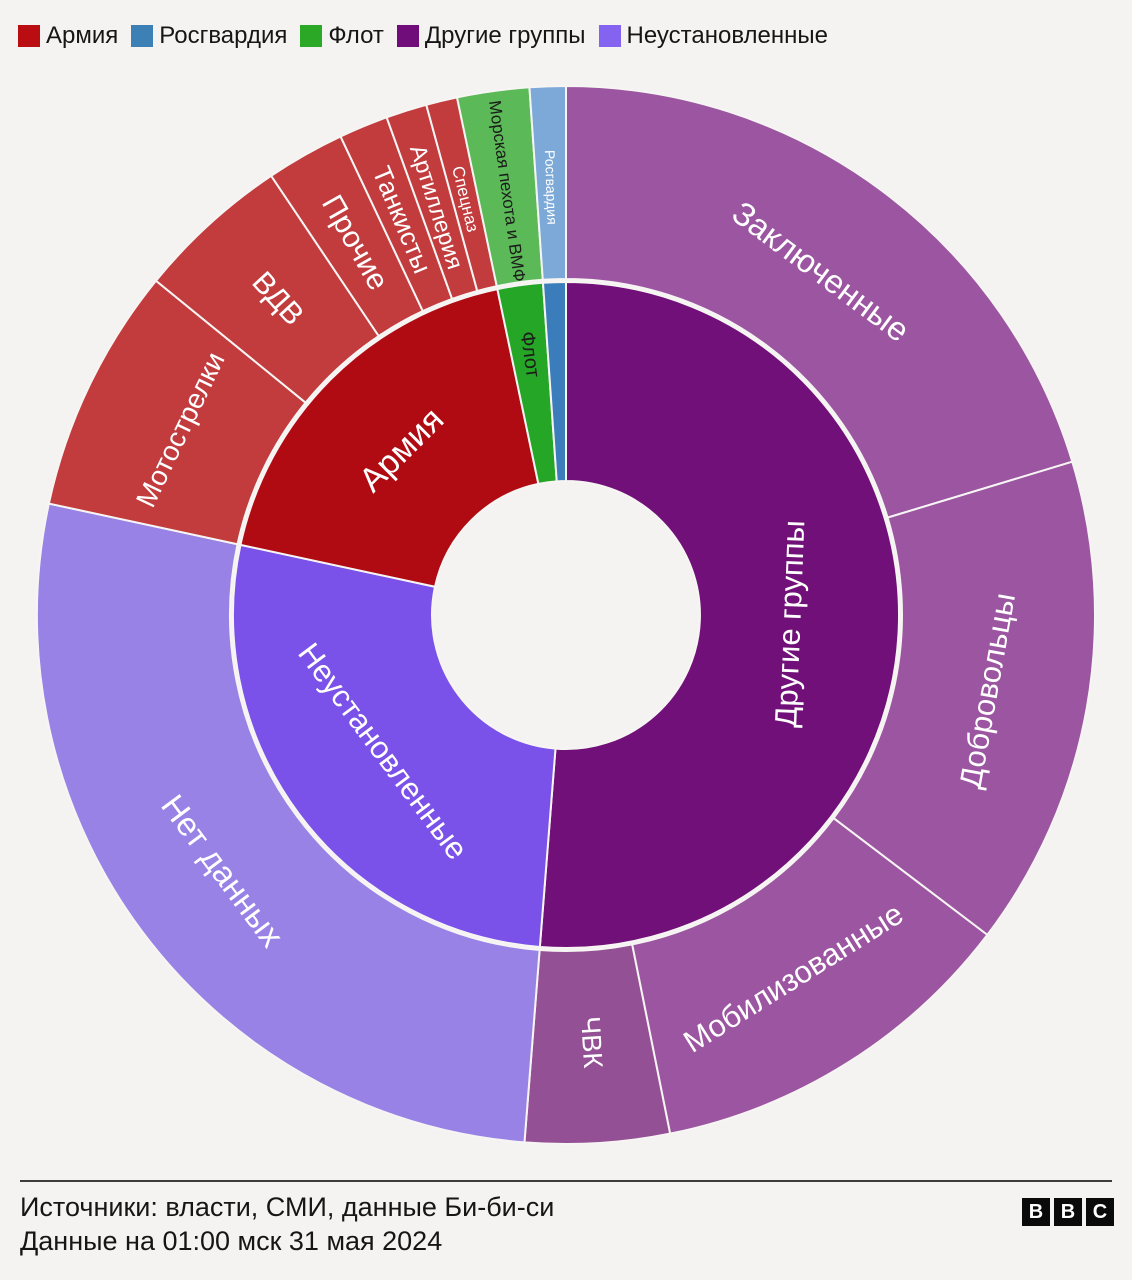 The width and height of the screenshot is (1132, 1280). What do you see at coordinates (566, 1181) in the screenshot?
I see `footer-divider` at bounding box center [566, 1181].